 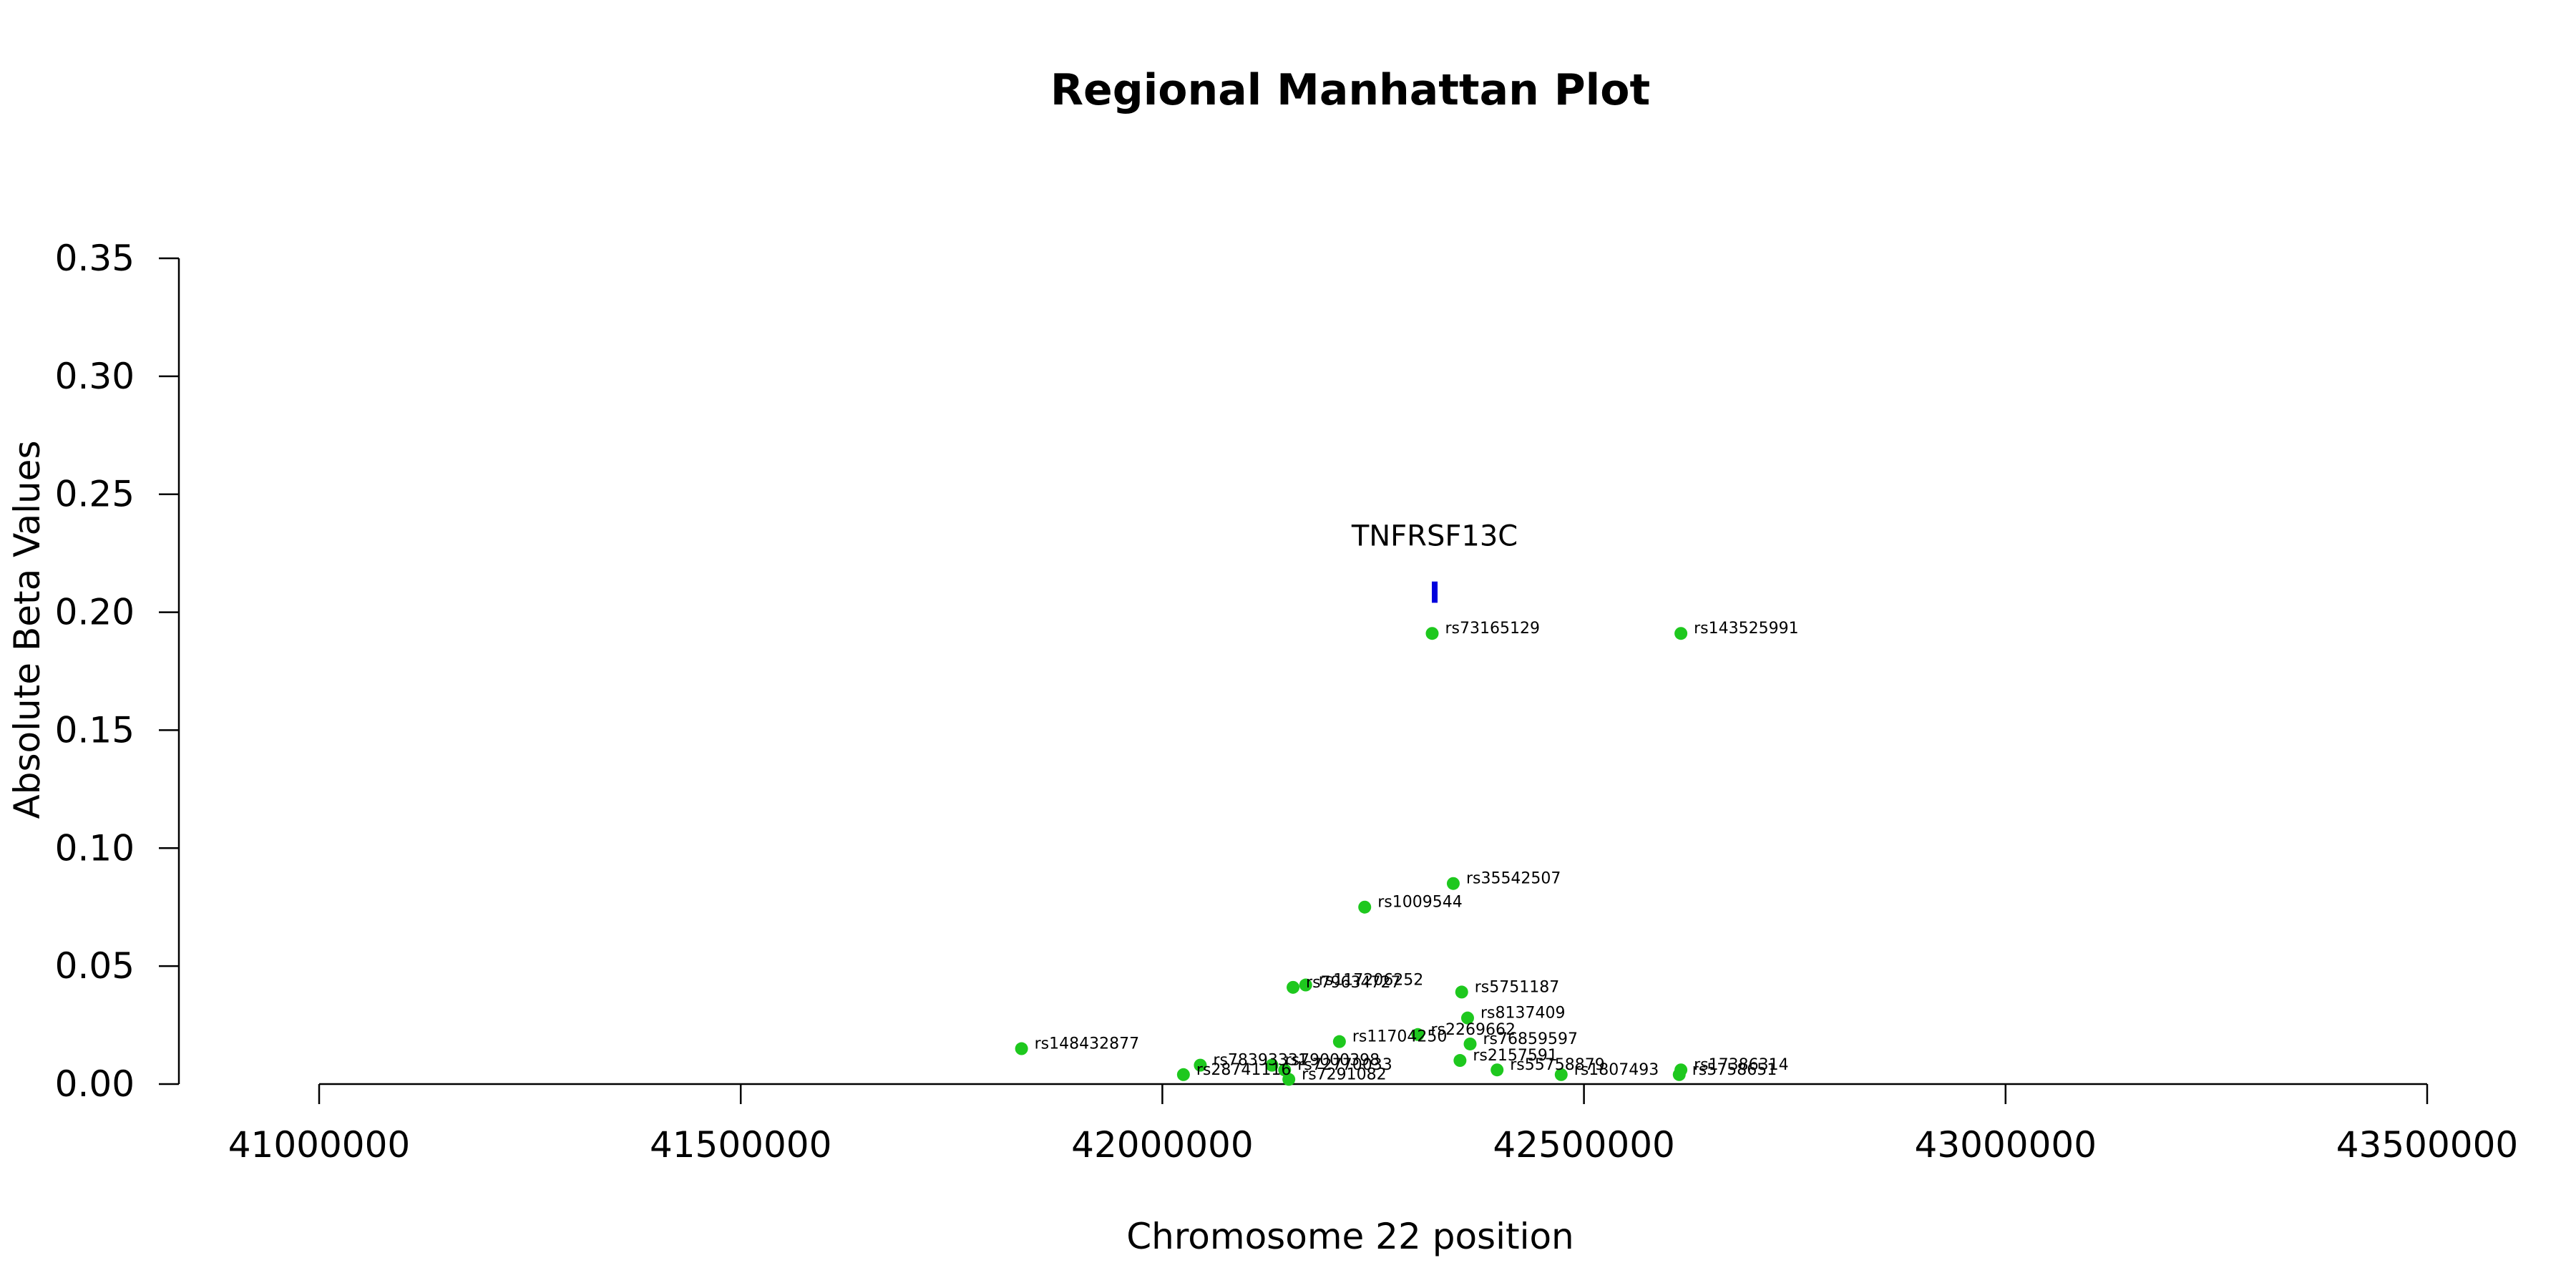 What do you see at coordinates (2006, 1145) in the screenshot?
I see `x-tick-label: 43000000` at bounding box center [2006, 1145].